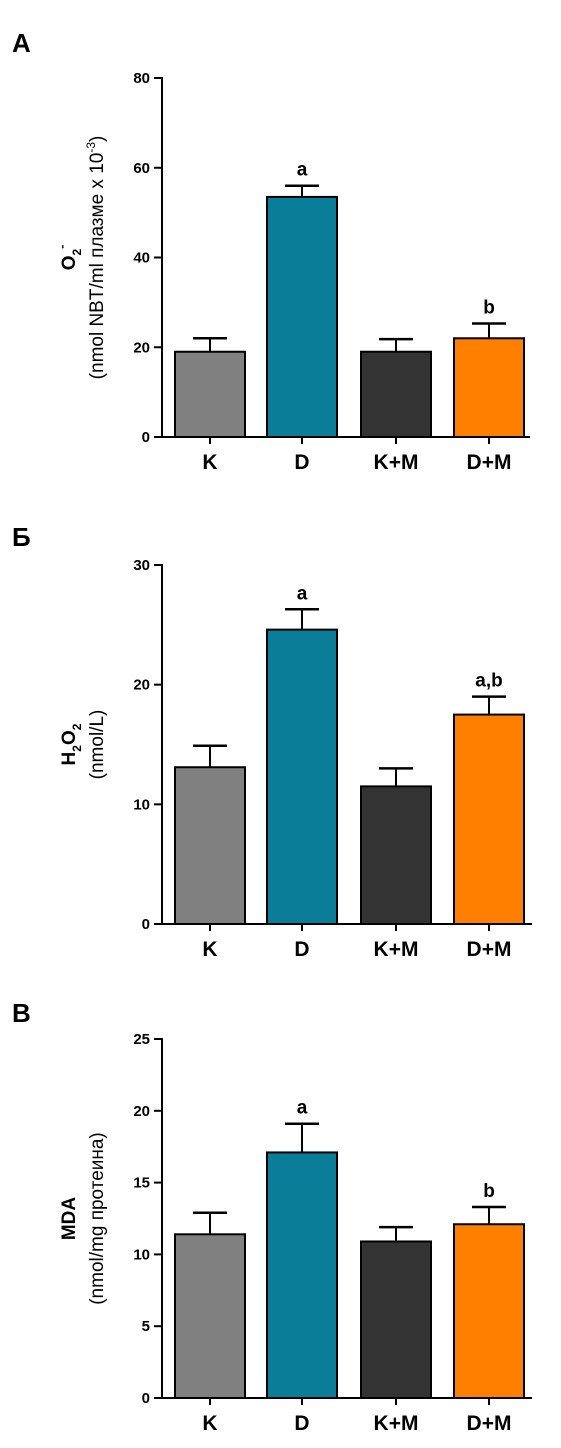  Describe the element at coordinates (141, 168) in the screenshot. I see `y-tick-label: 60` at that location.